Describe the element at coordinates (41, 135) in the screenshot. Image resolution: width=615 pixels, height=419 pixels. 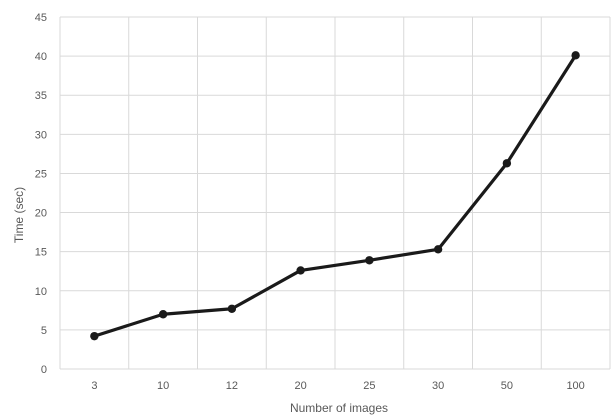
I see `y-tick-label: 30` at that location.